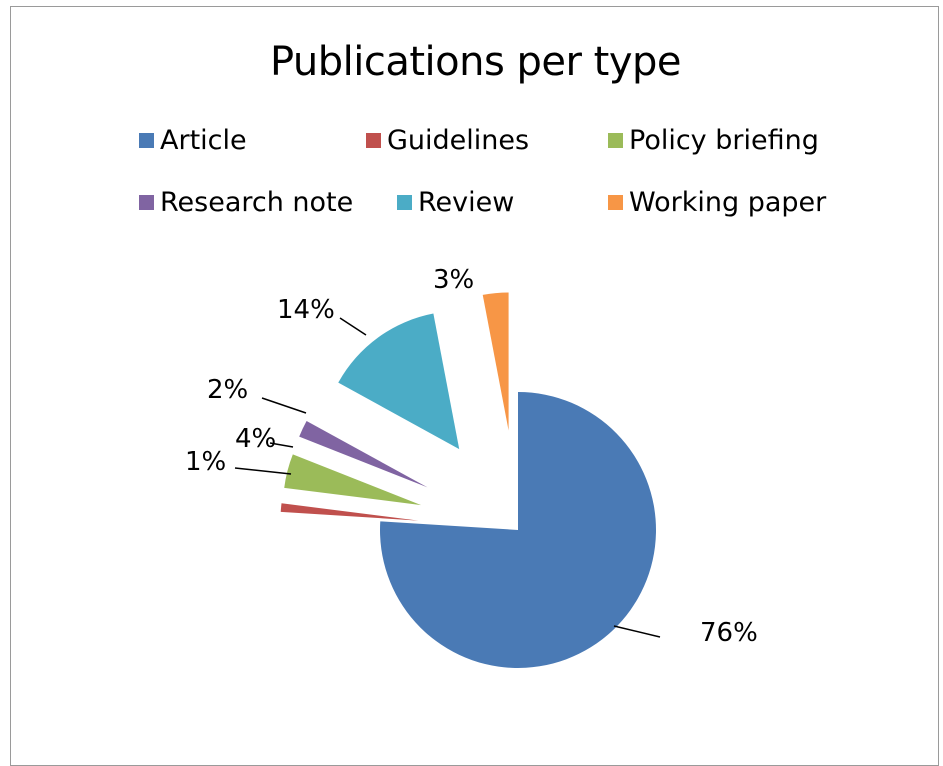 The width and height of the screenshot is (943, 766). I want to click on data-label-guidelines: 1%, so click(205, 462).